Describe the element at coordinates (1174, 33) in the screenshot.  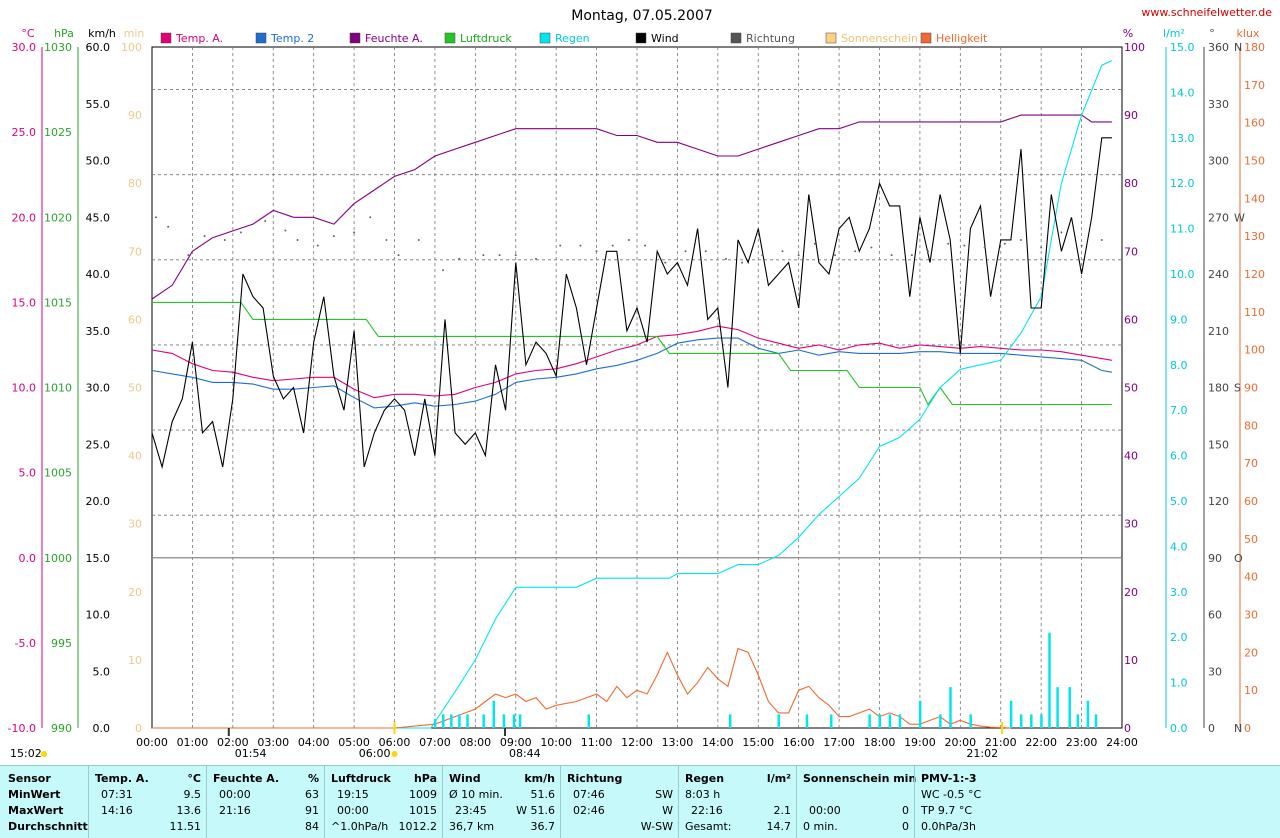
I see `axis-unit-rain: l/m²` at that location.